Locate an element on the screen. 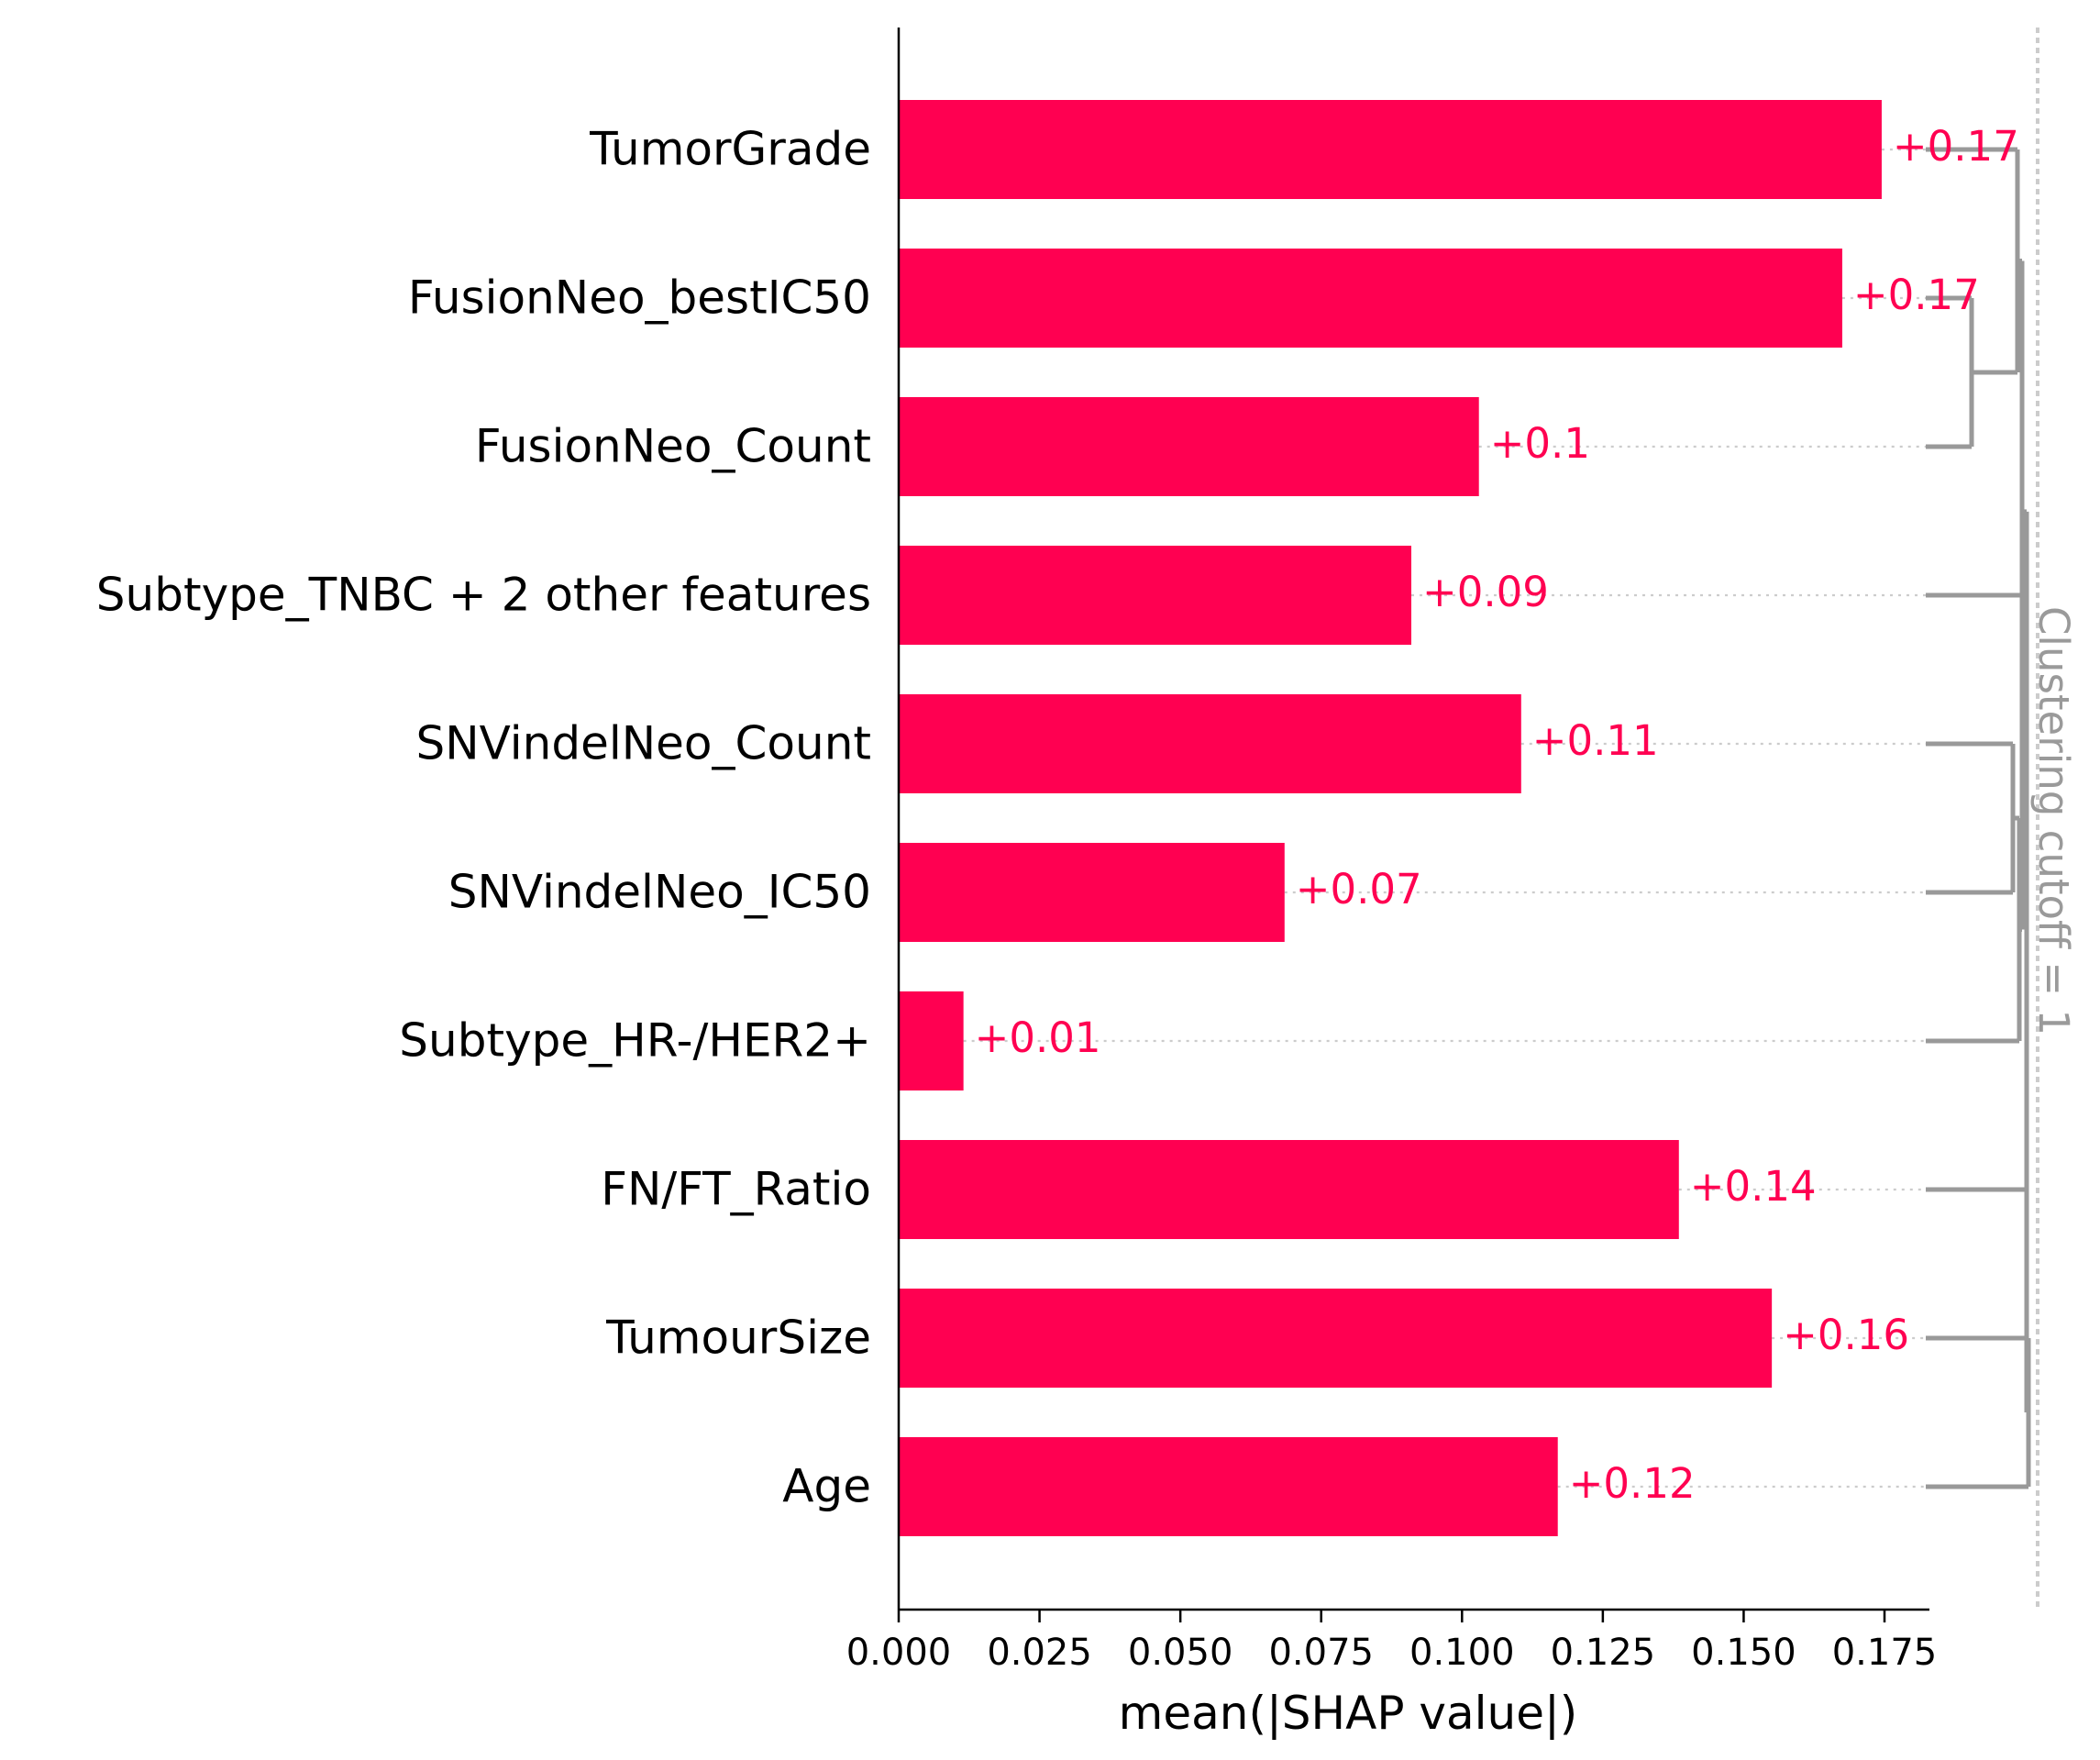 The width and height of the screenshot is (2100, 1760). feature-label: FusionNeo_bestIC50 is located at coordinates (639, 298).